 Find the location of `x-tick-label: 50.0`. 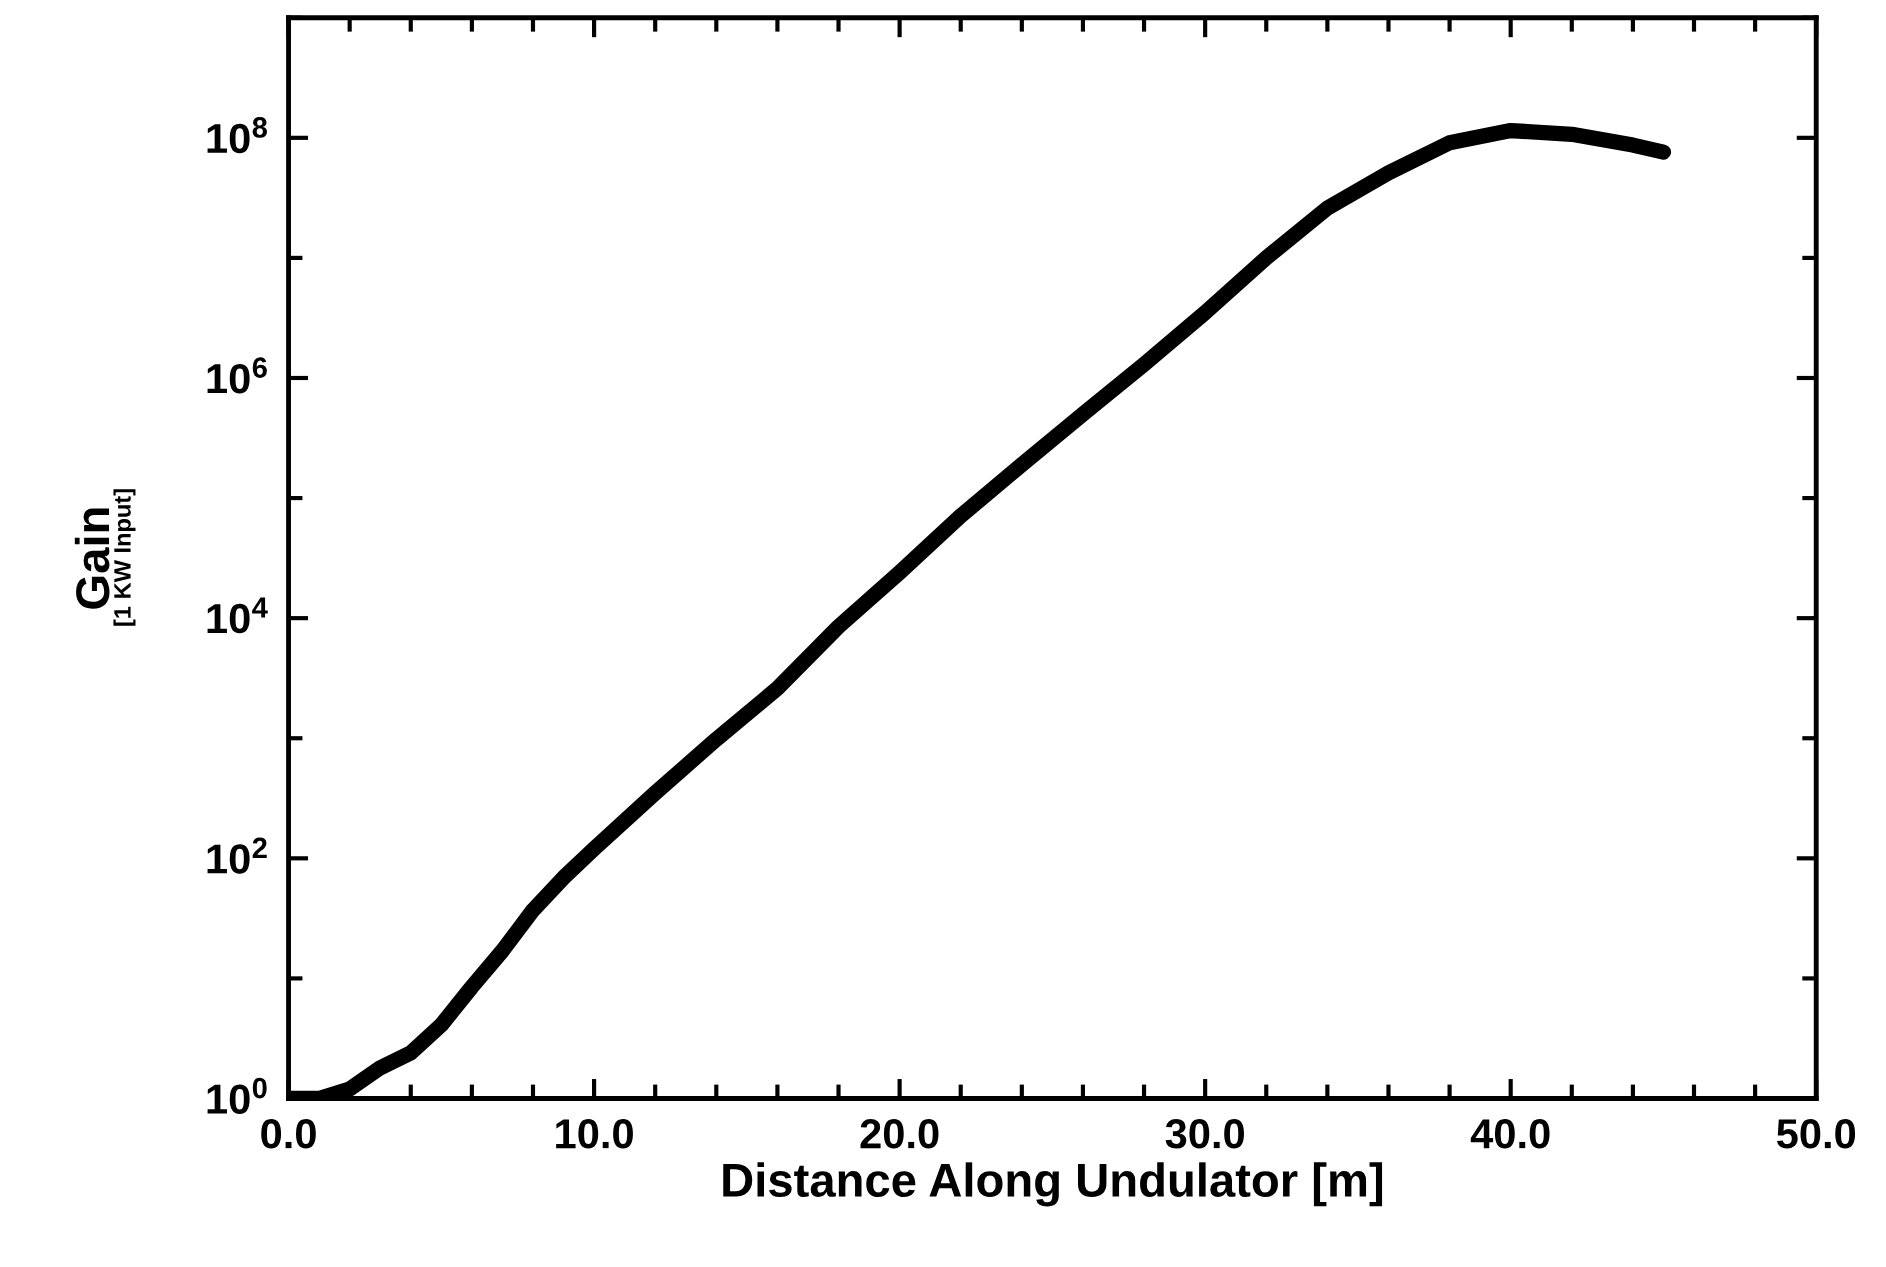

x-tick-label: 50.0 is located at coordinates (1816, 1134).